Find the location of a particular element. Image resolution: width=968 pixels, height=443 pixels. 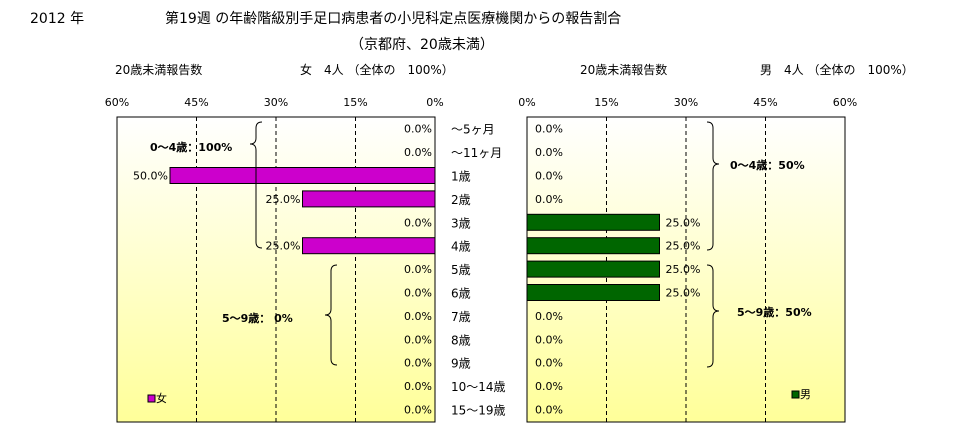

category-label: 2歳 is located at coordinates (461, 200).